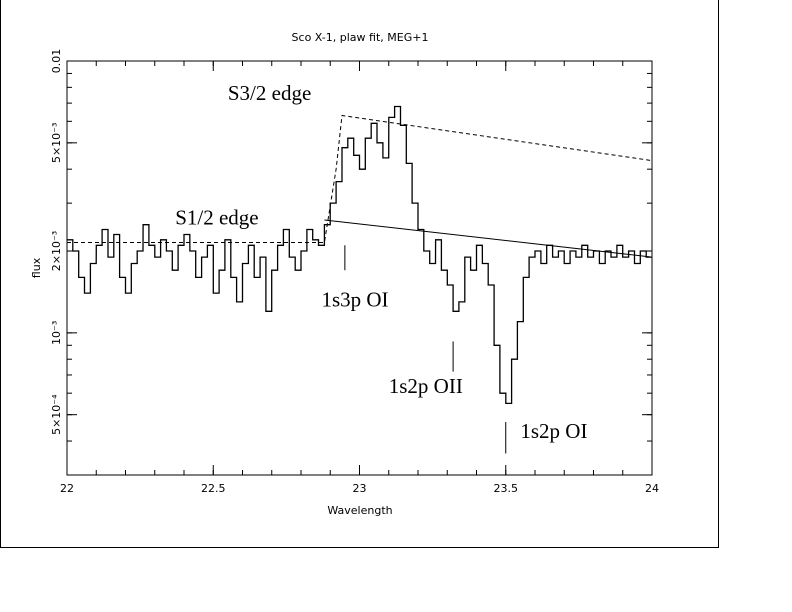 The width and height of the screenshot is (792, 612). What do you see at coordinates (426, 386) in the screenshot?
I see `annotation-label: 1s2p OII` at bounding box center [426, 386].